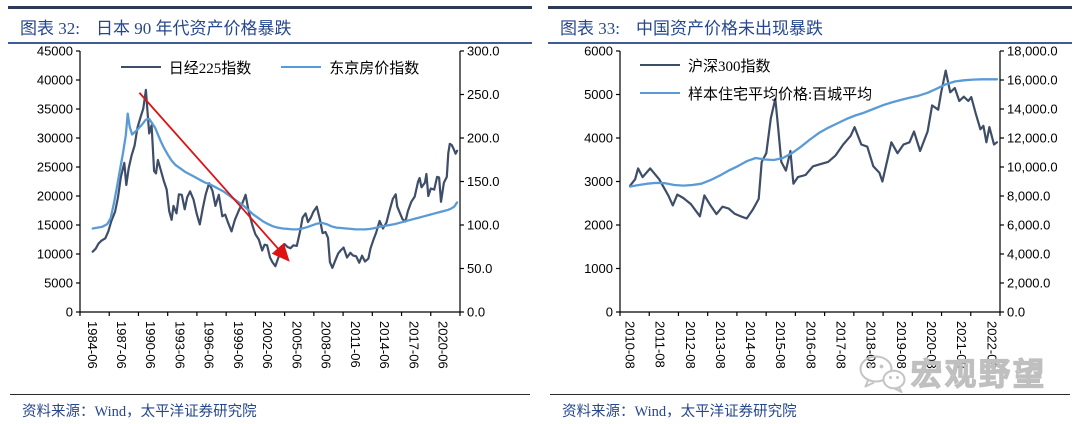 Image resolution: width=1080 pixels, height=424 pixels. I want to click on x-axis-label: 2018-08, so click(871, 345).